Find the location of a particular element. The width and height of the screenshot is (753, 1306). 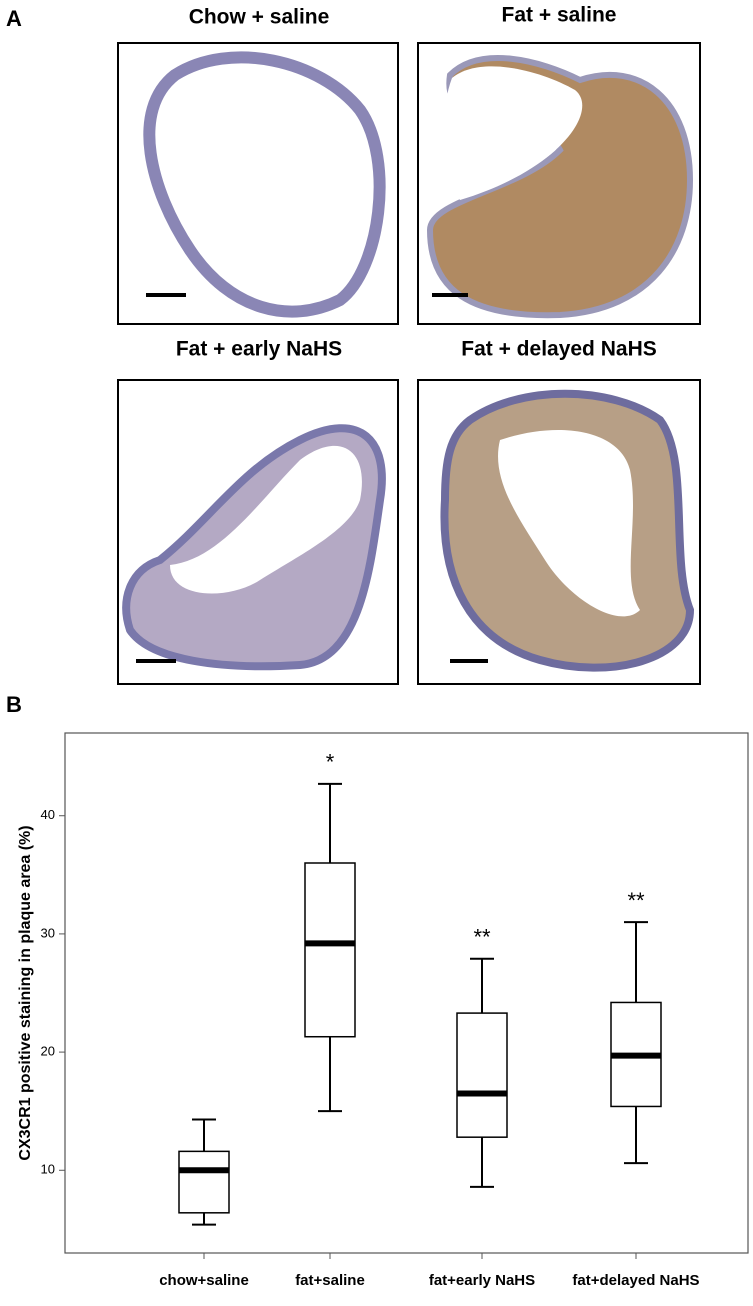

panel-label: B is located at coordinates (14, 704).